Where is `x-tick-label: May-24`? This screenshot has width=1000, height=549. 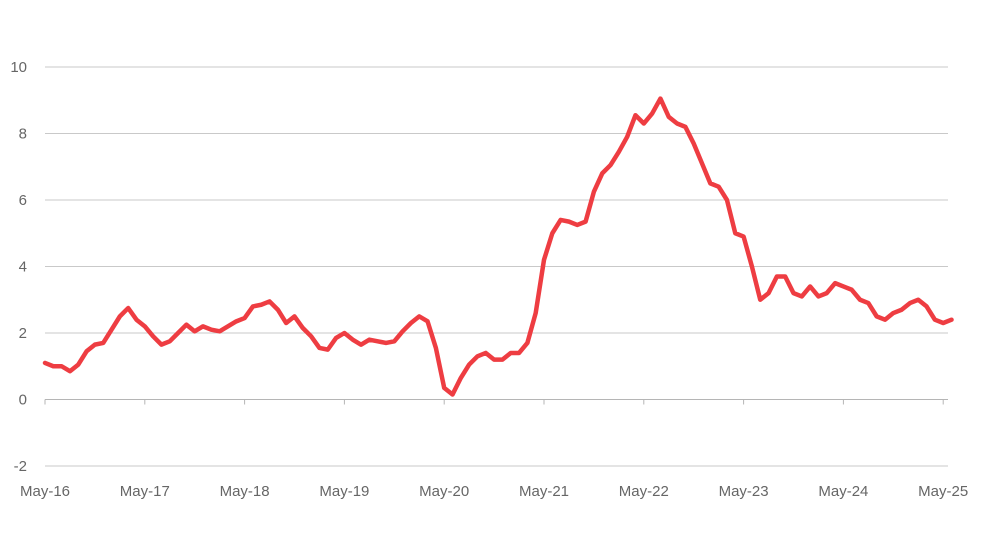
x-tick-label: May-24 is located at coordinates (843, 491).